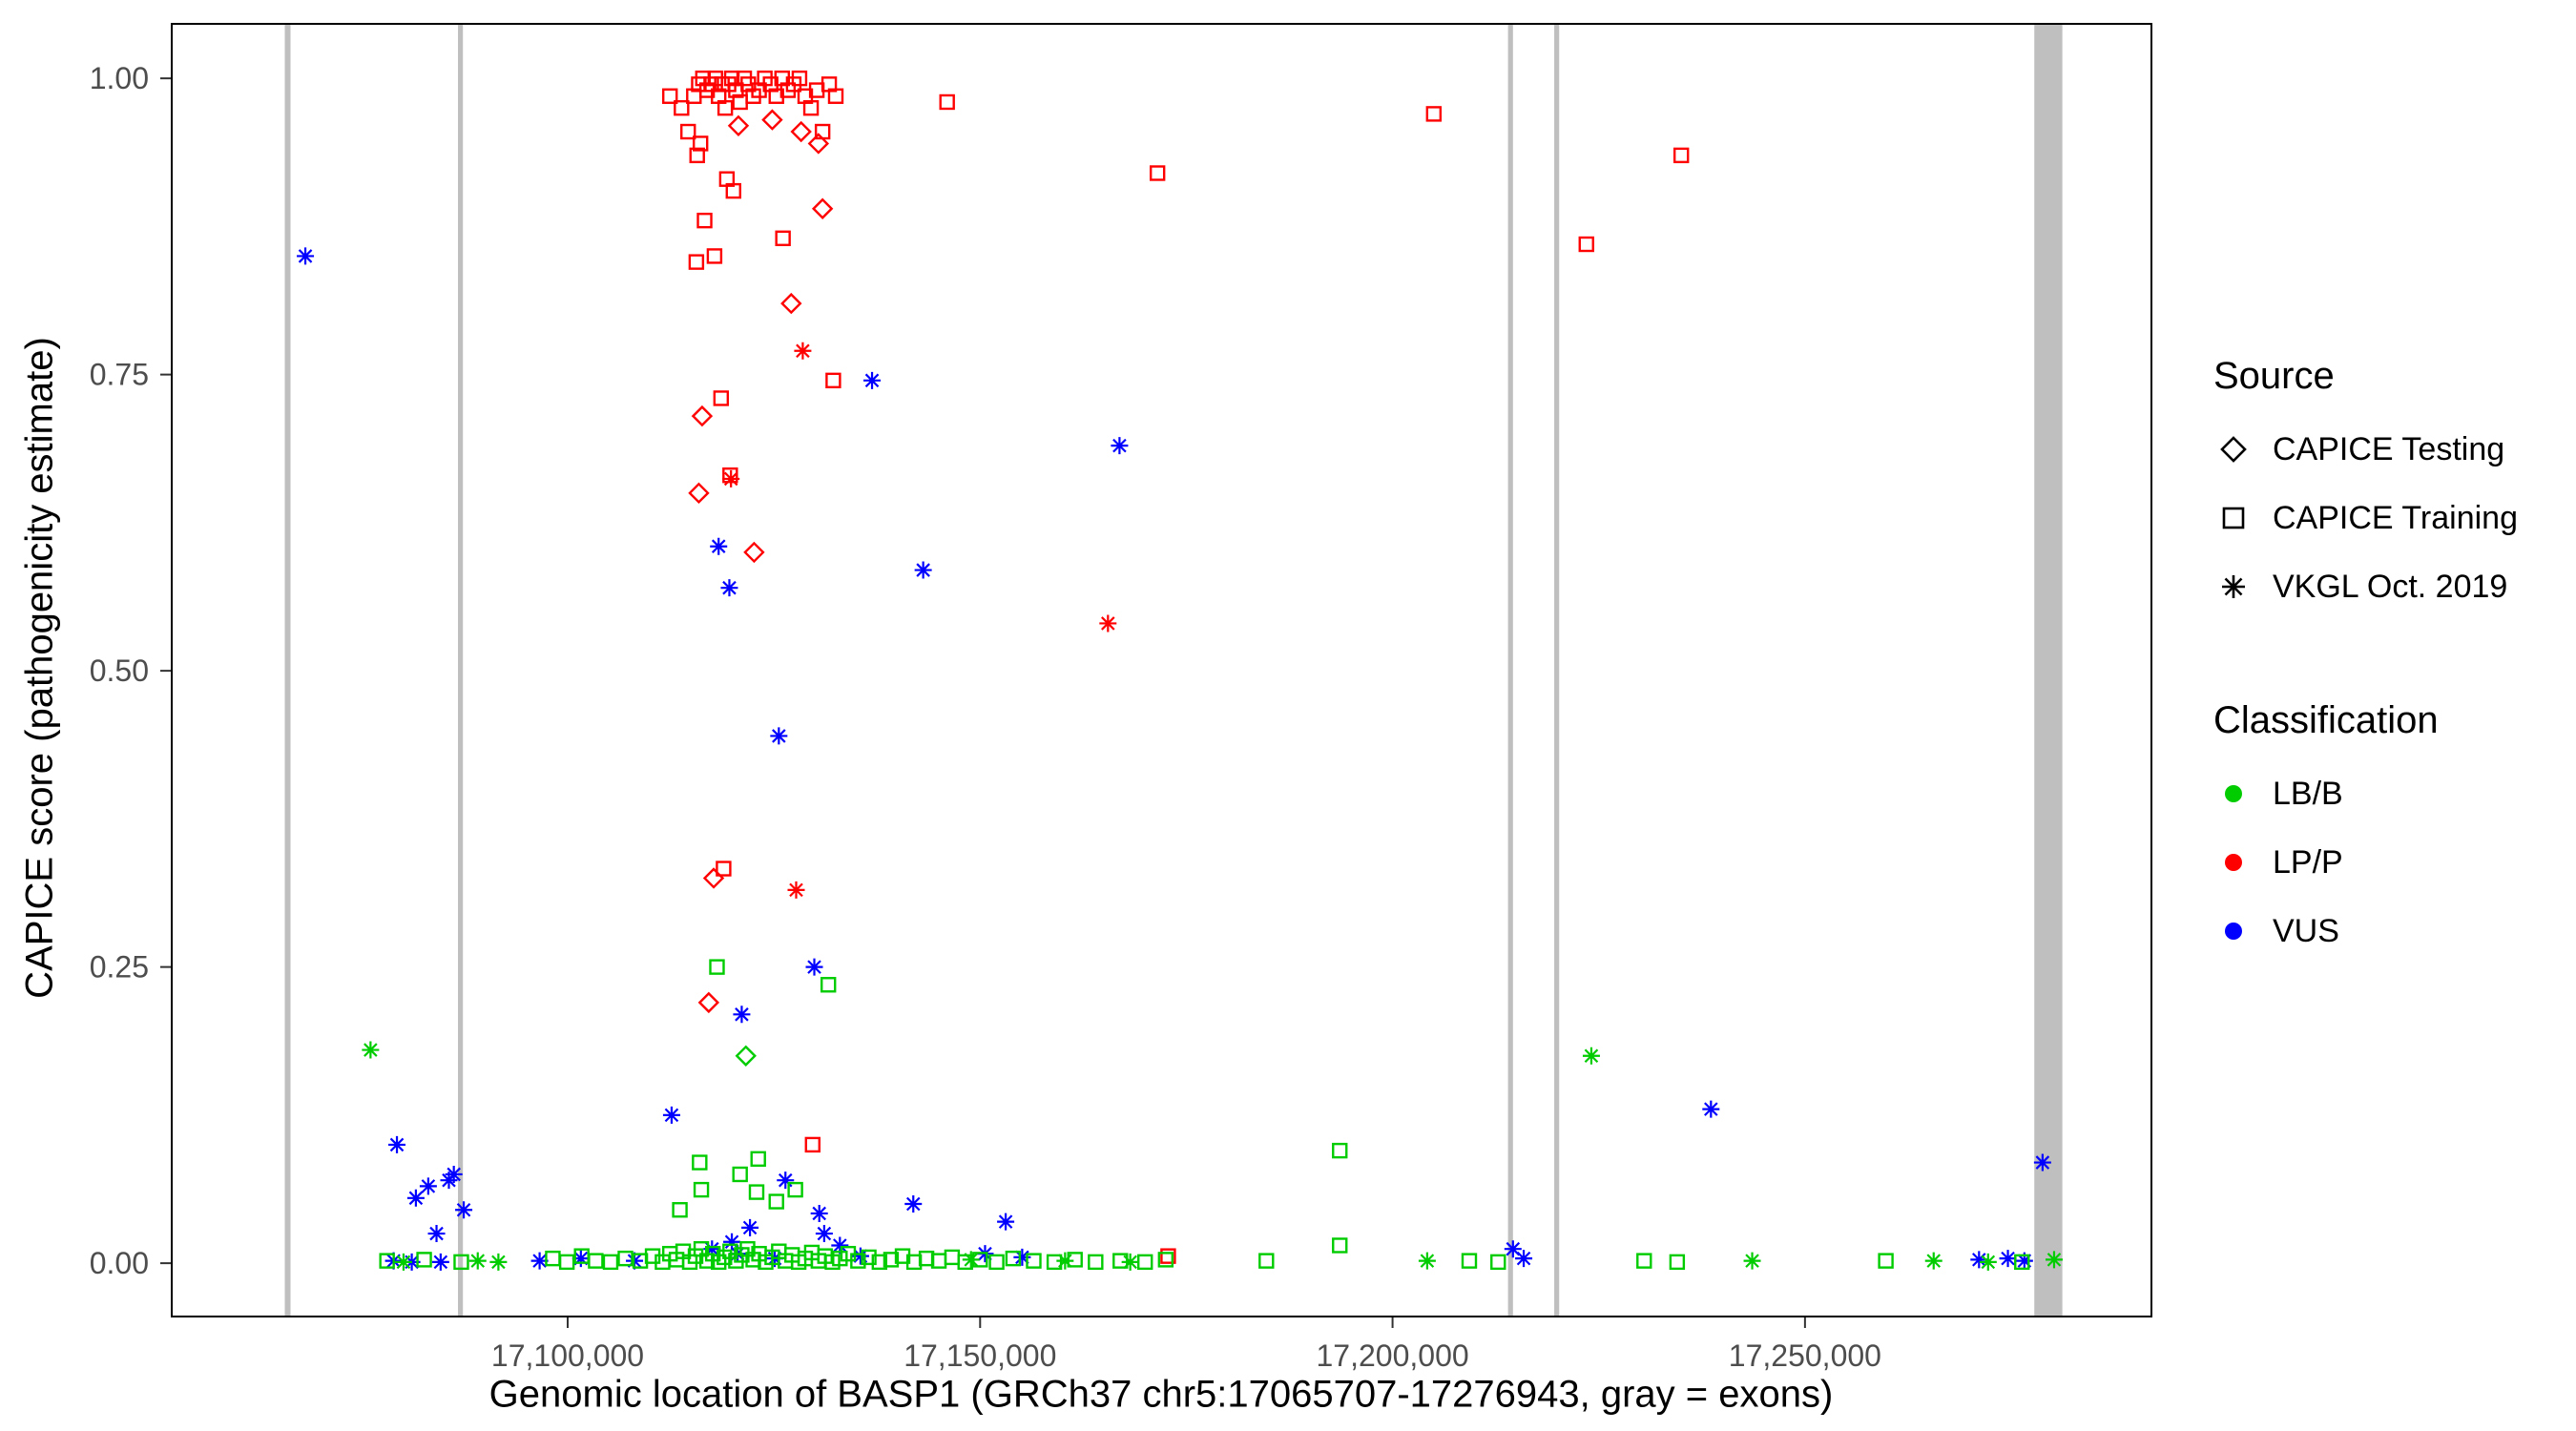  I want to click on legend-label: VKGL Oct. 2019, so click(2390, 586).